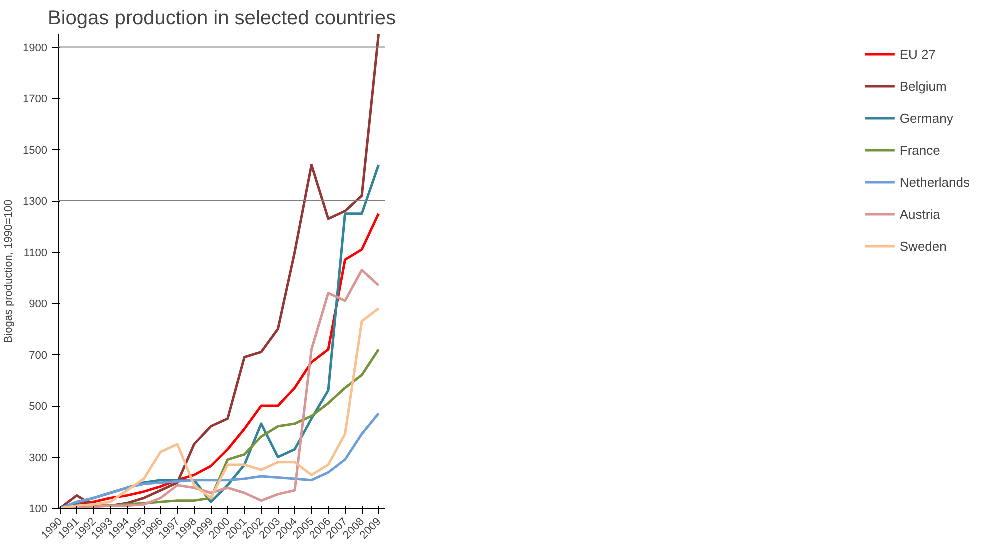 Image resolution: width=989 pixels, height=552 pixels. Describe the element at coordinates (935, 182) in the screenshot. I see `legend-label: Netherlands` at that location.